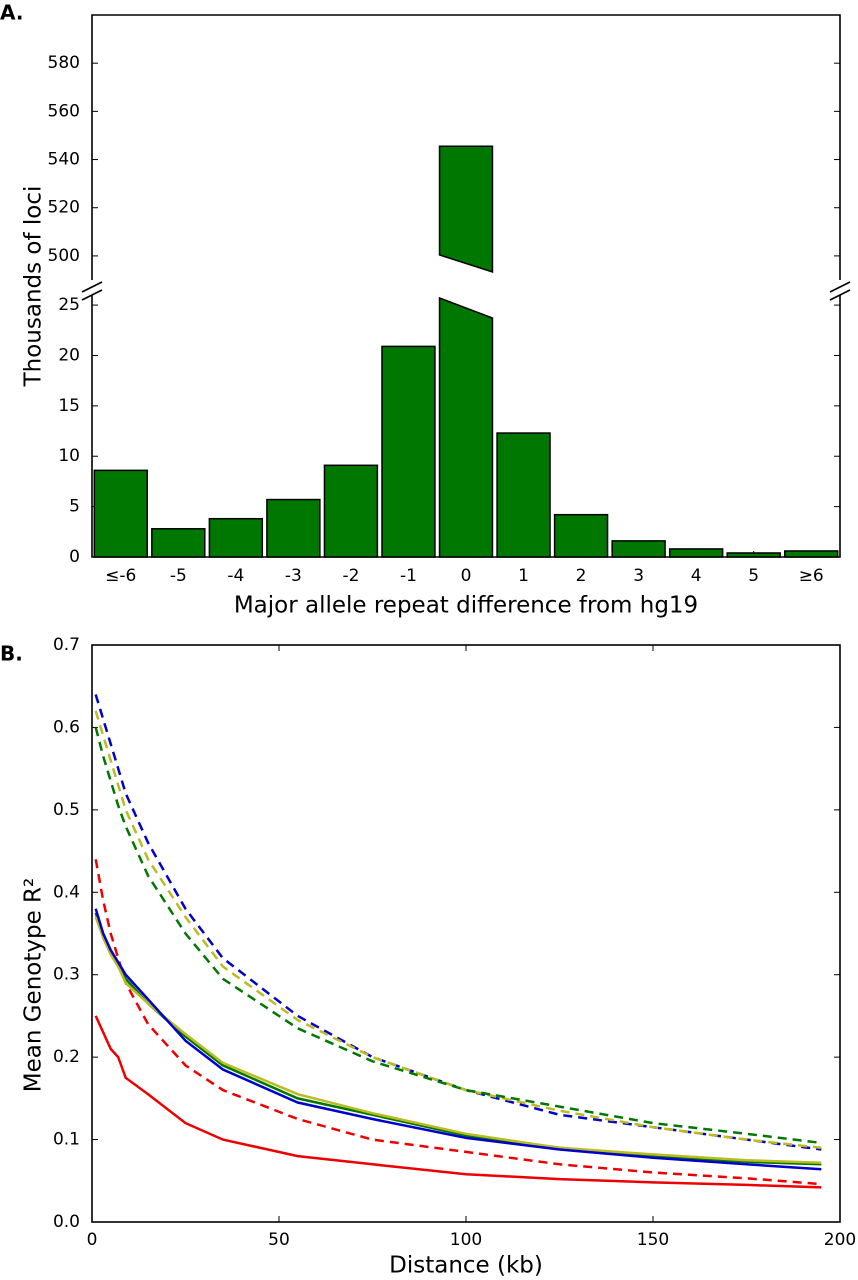  Describe the element at coordinates (74, 507) in the screenshot. I see `y-tick-label: 5` at that location.